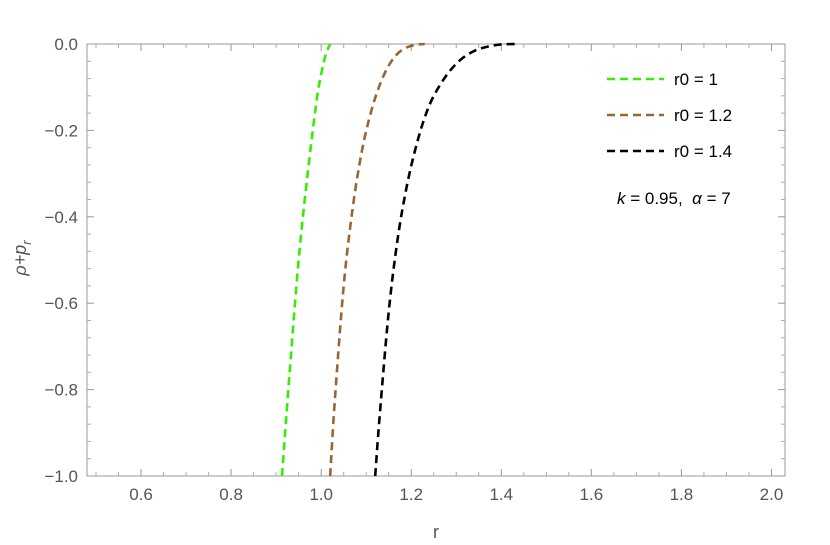  Describe the element at coordinates (772, 494) in the screenshot. I see `x-tick-label: 2.0` at that location.